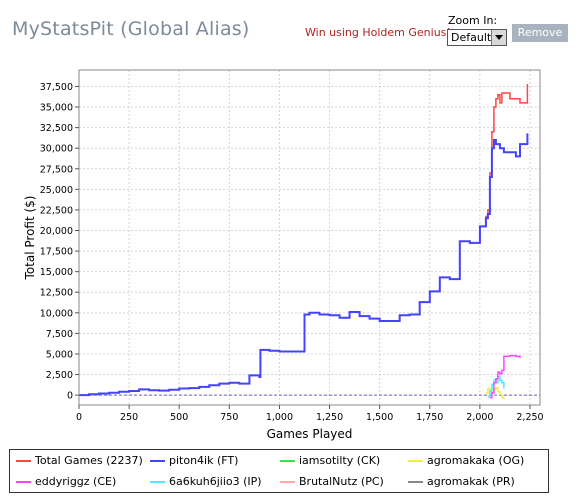 Image resolution: width=580 pixels, height=501 pixels. I want to click on x-tick-label: 2,000, so click(479, 417).